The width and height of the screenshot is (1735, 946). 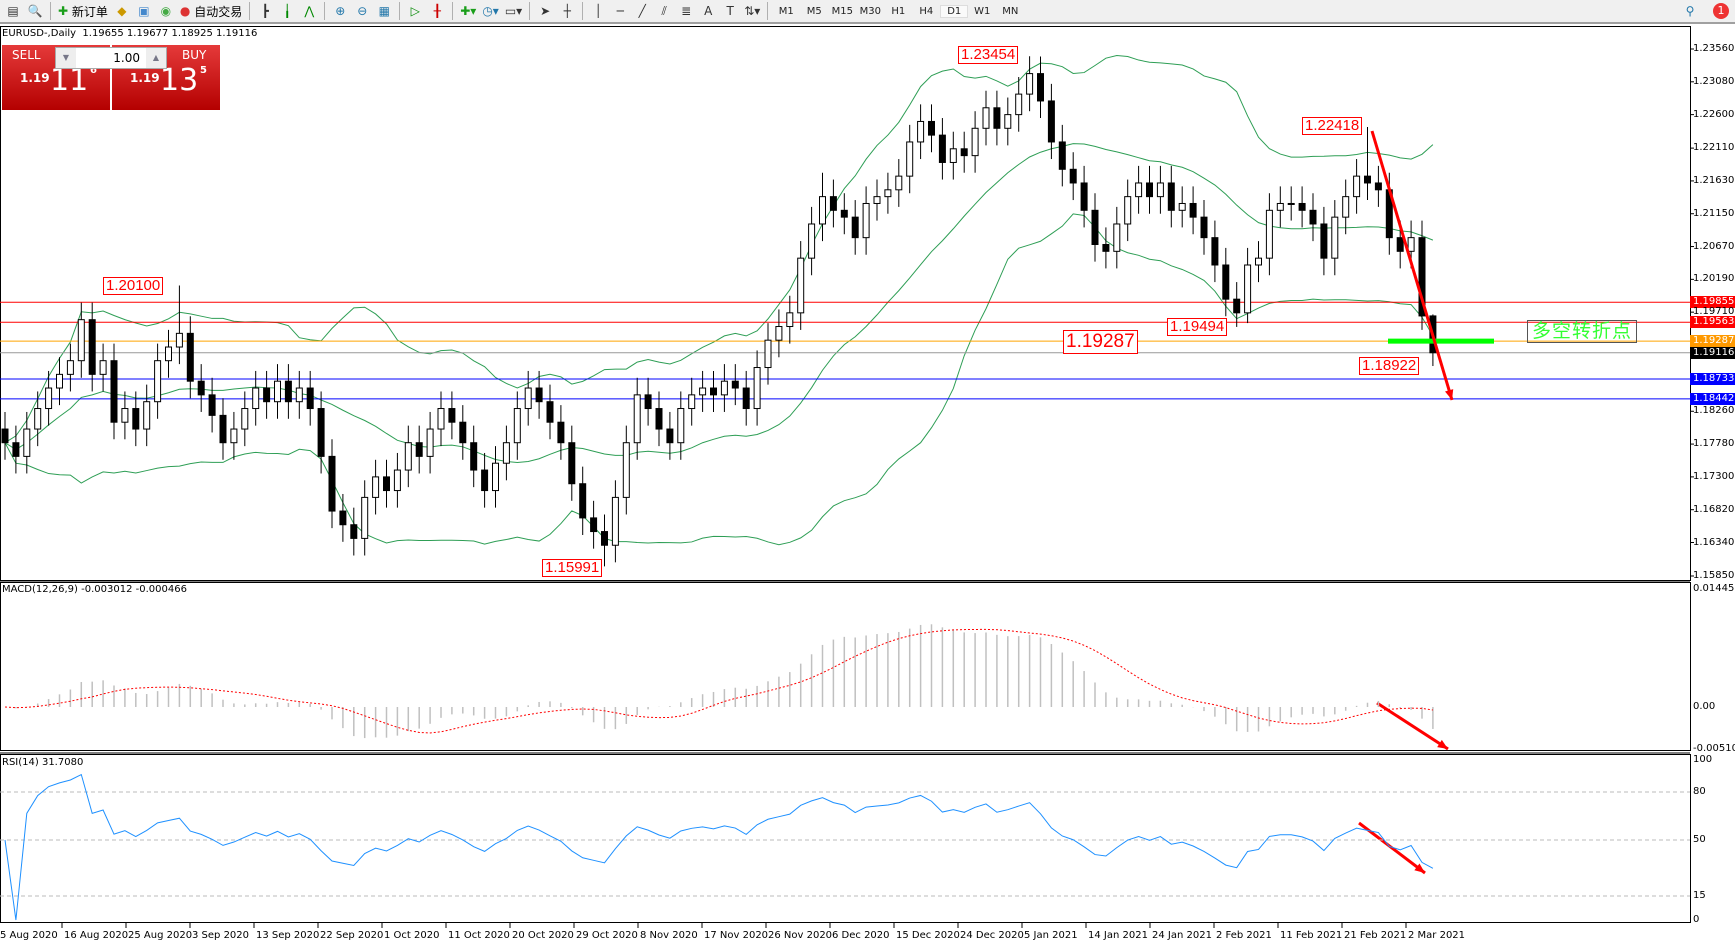 I want to click on timeframe-h1: H1, so click(x=898, y=11).